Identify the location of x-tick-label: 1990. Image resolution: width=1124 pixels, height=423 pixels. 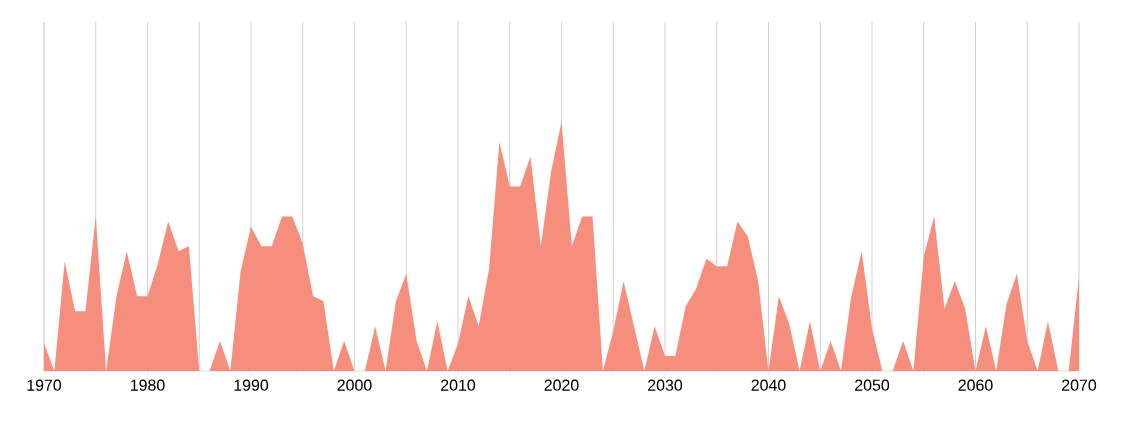
(251, 385).